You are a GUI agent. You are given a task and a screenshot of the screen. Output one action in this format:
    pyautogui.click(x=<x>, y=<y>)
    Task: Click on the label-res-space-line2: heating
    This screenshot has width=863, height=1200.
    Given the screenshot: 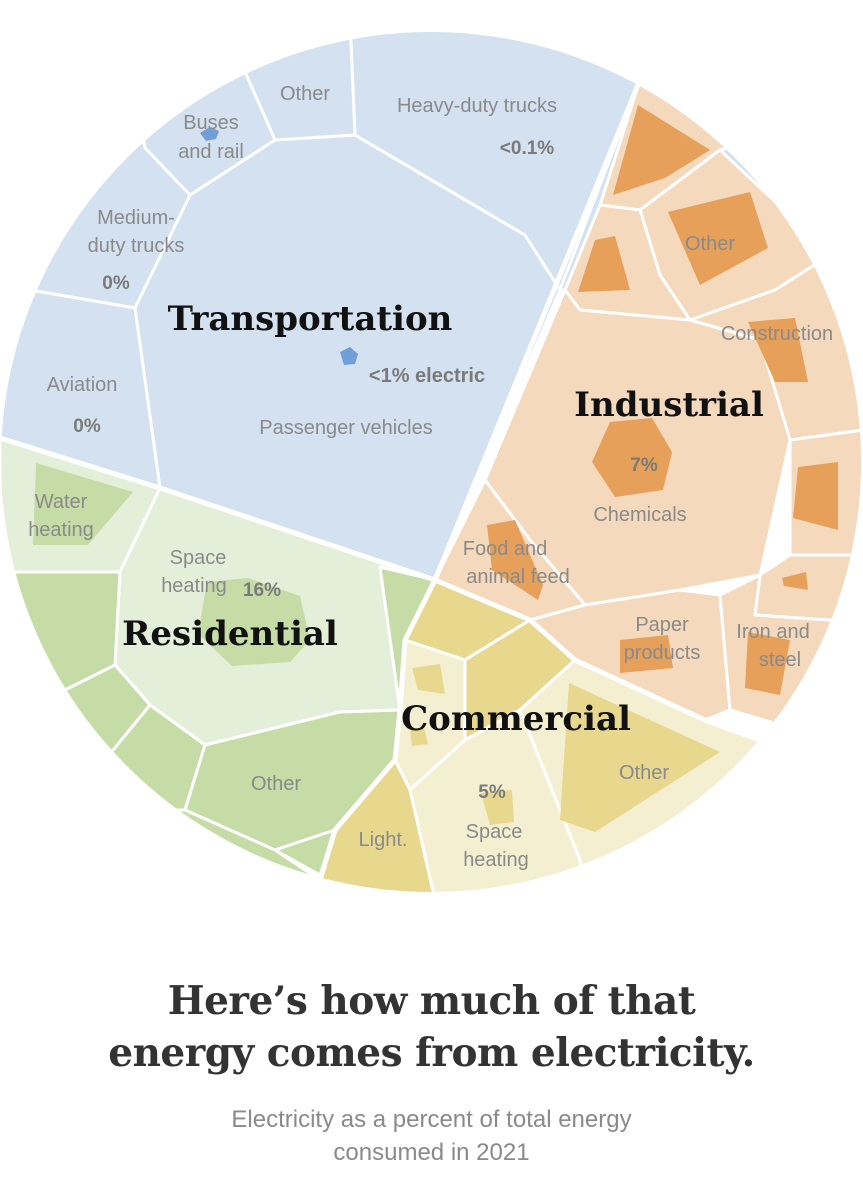 What is the action you would take?
    pyautogui.click(x=194, y=586)
    